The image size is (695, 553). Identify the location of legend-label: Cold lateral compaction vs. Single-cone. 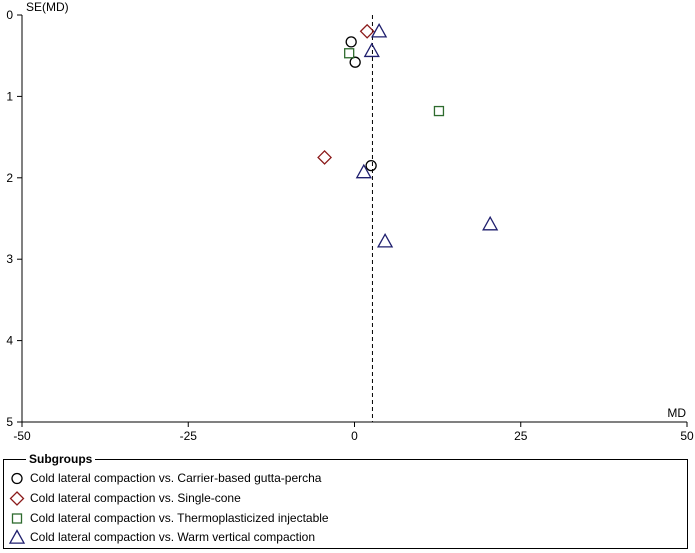
(135, 498).